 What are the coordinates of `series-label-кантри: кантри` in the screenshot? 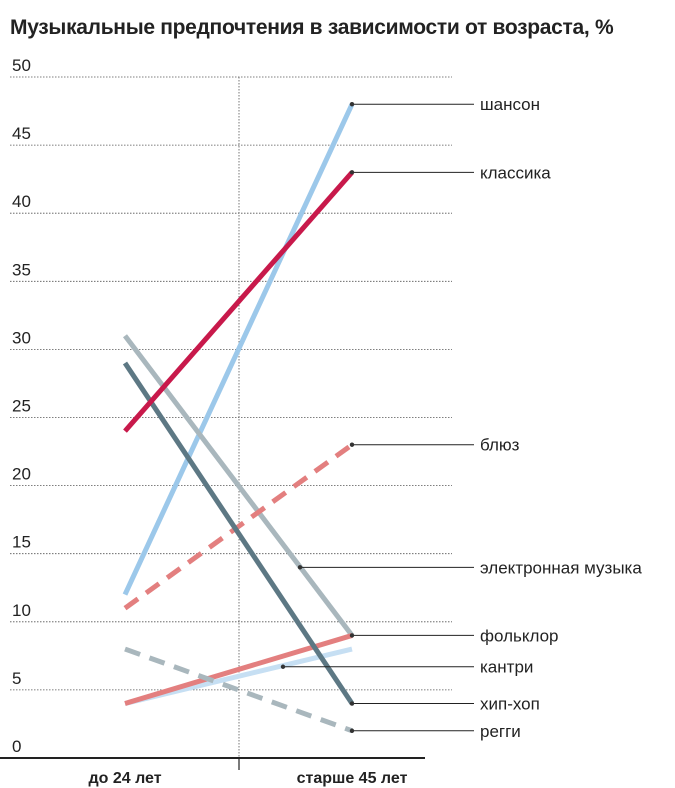 It's located at (506, 667).